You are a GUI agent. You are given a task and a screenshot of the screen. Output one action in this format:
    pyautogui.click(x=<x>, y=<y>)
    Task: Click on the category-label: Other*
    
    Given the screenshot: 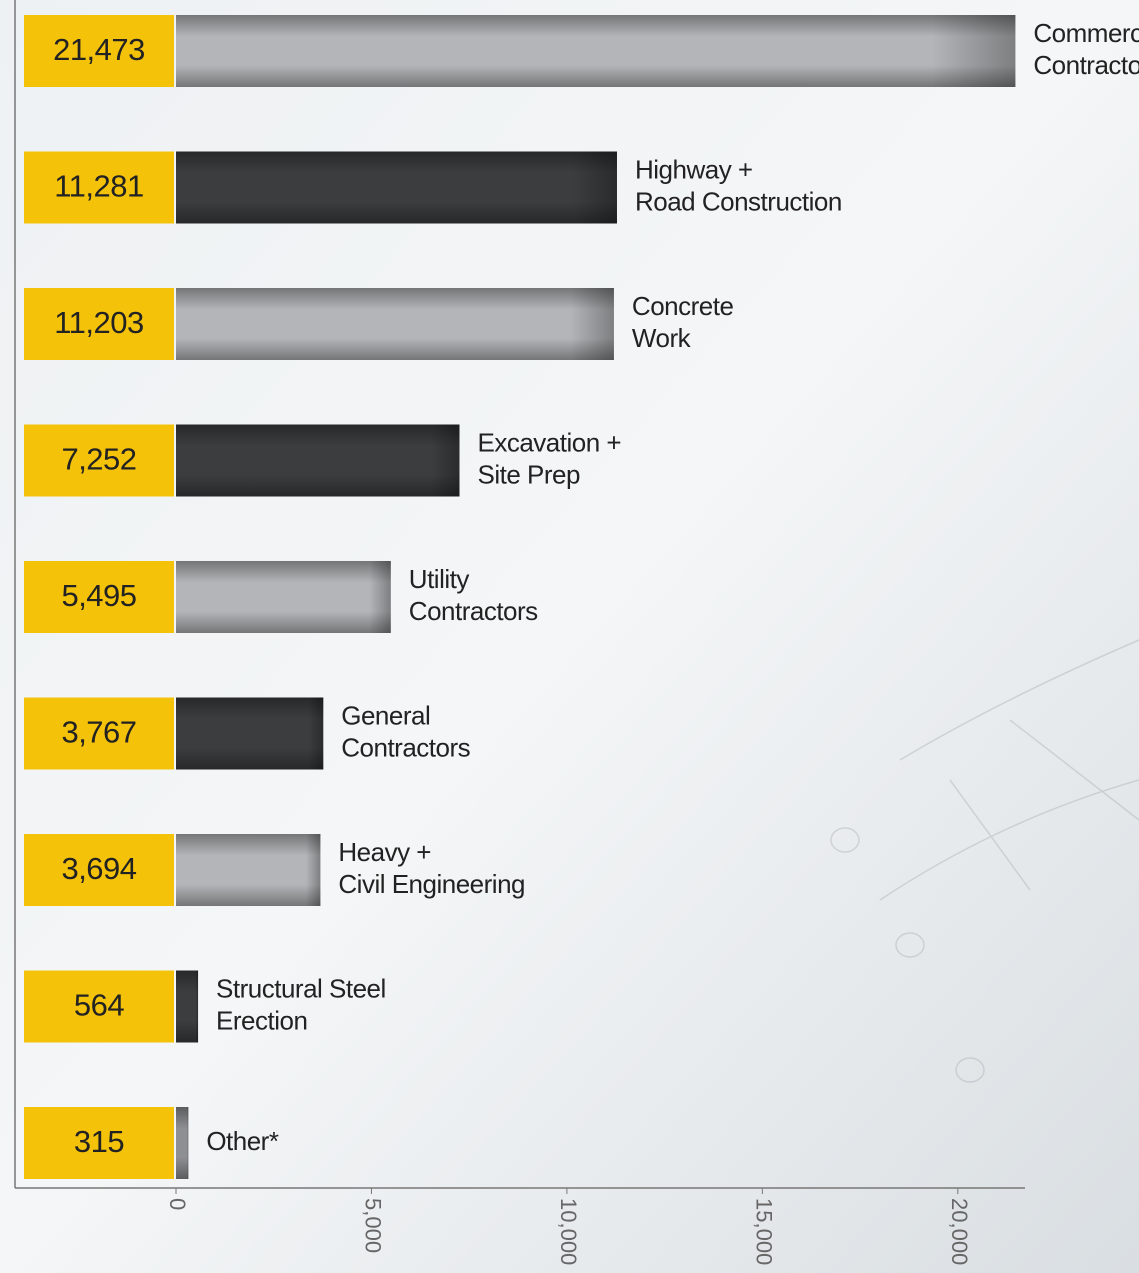 What is the action you would take?
    pyautogui.click(x=242, y=1141)
    